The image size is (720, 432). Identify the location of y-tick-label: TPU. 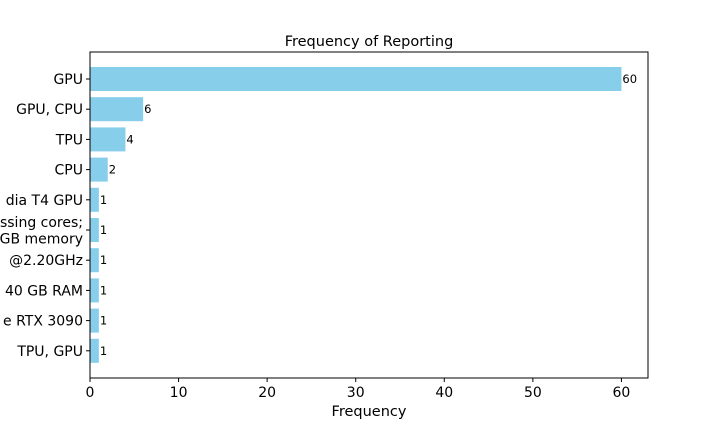
(69, 140).